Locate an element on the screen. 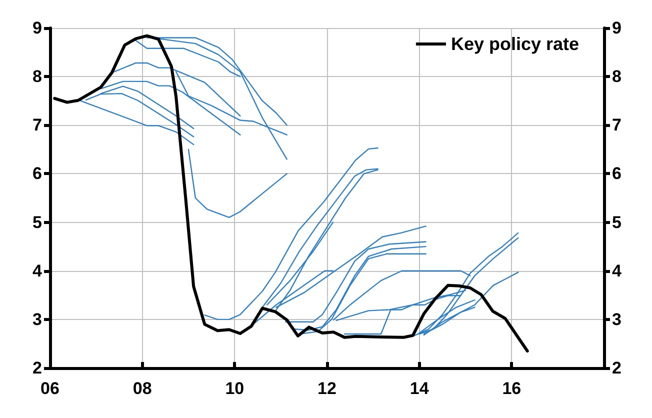 The height and width of the screenshot is (418, 652). y-tick-label: 6 is located at coordinates (37, 174).